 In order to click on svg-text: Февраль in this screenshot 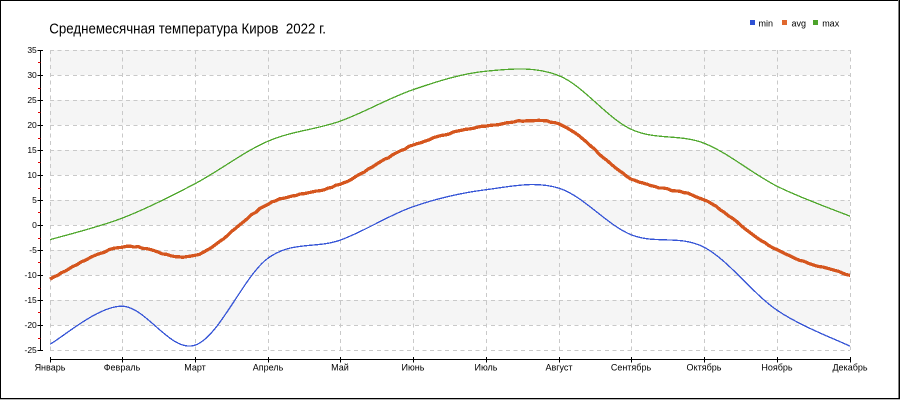, I will do `click(122, 367)`.